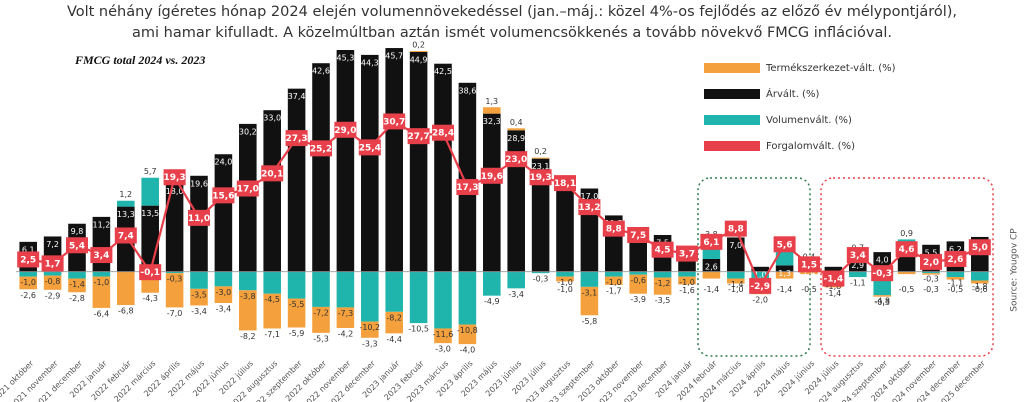 Image resolution: width=1024 pixels, height=402 pixels. Describe the element at coordinates (906, 233) in the screenshot. I see `value-label: 0,9` at that location.